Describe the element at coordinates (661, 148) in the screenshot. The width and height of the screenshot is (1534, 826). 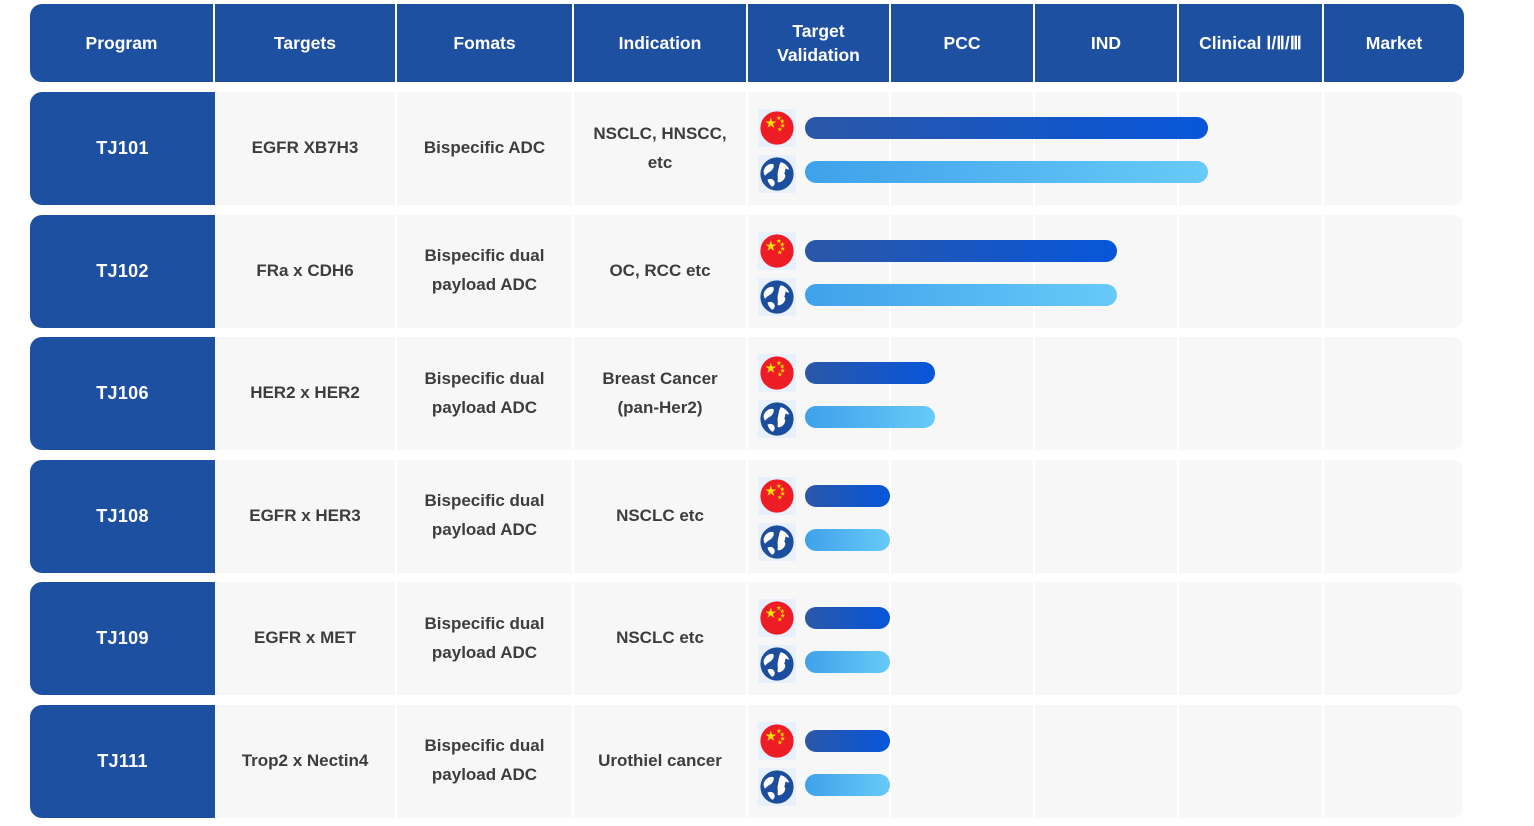
I see `indication-cell: NSCLC, HNSCC, etc` at that location.